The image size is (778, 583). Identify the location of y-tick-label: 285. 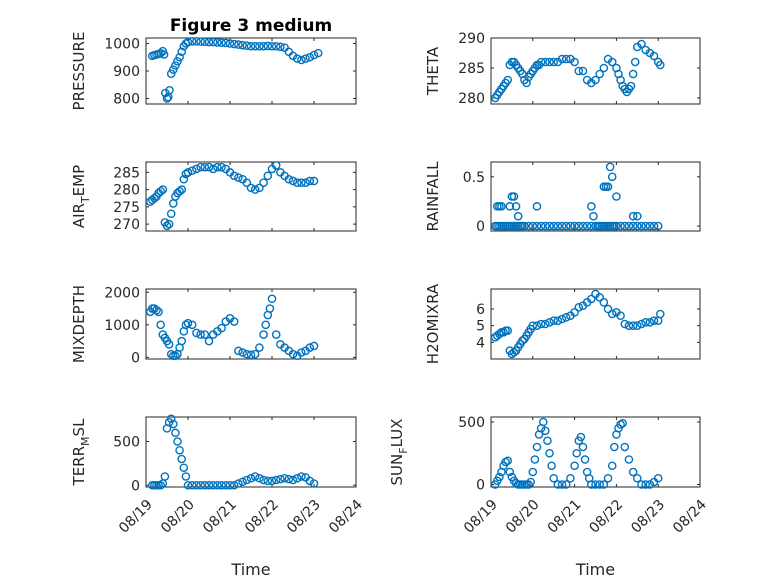
(471, 69).